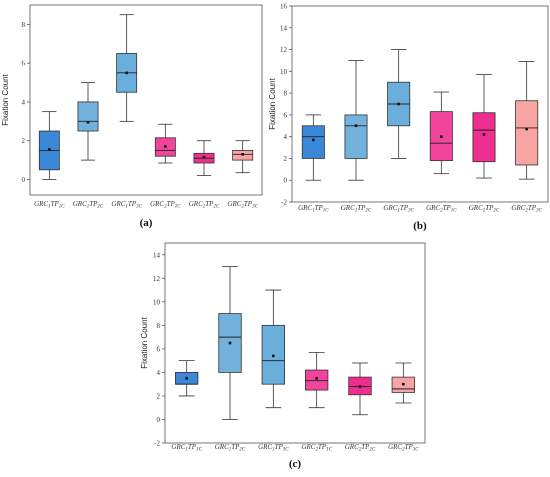 The image size is (550, 477). I want to click on panel-label: (b), so click(420, 226).